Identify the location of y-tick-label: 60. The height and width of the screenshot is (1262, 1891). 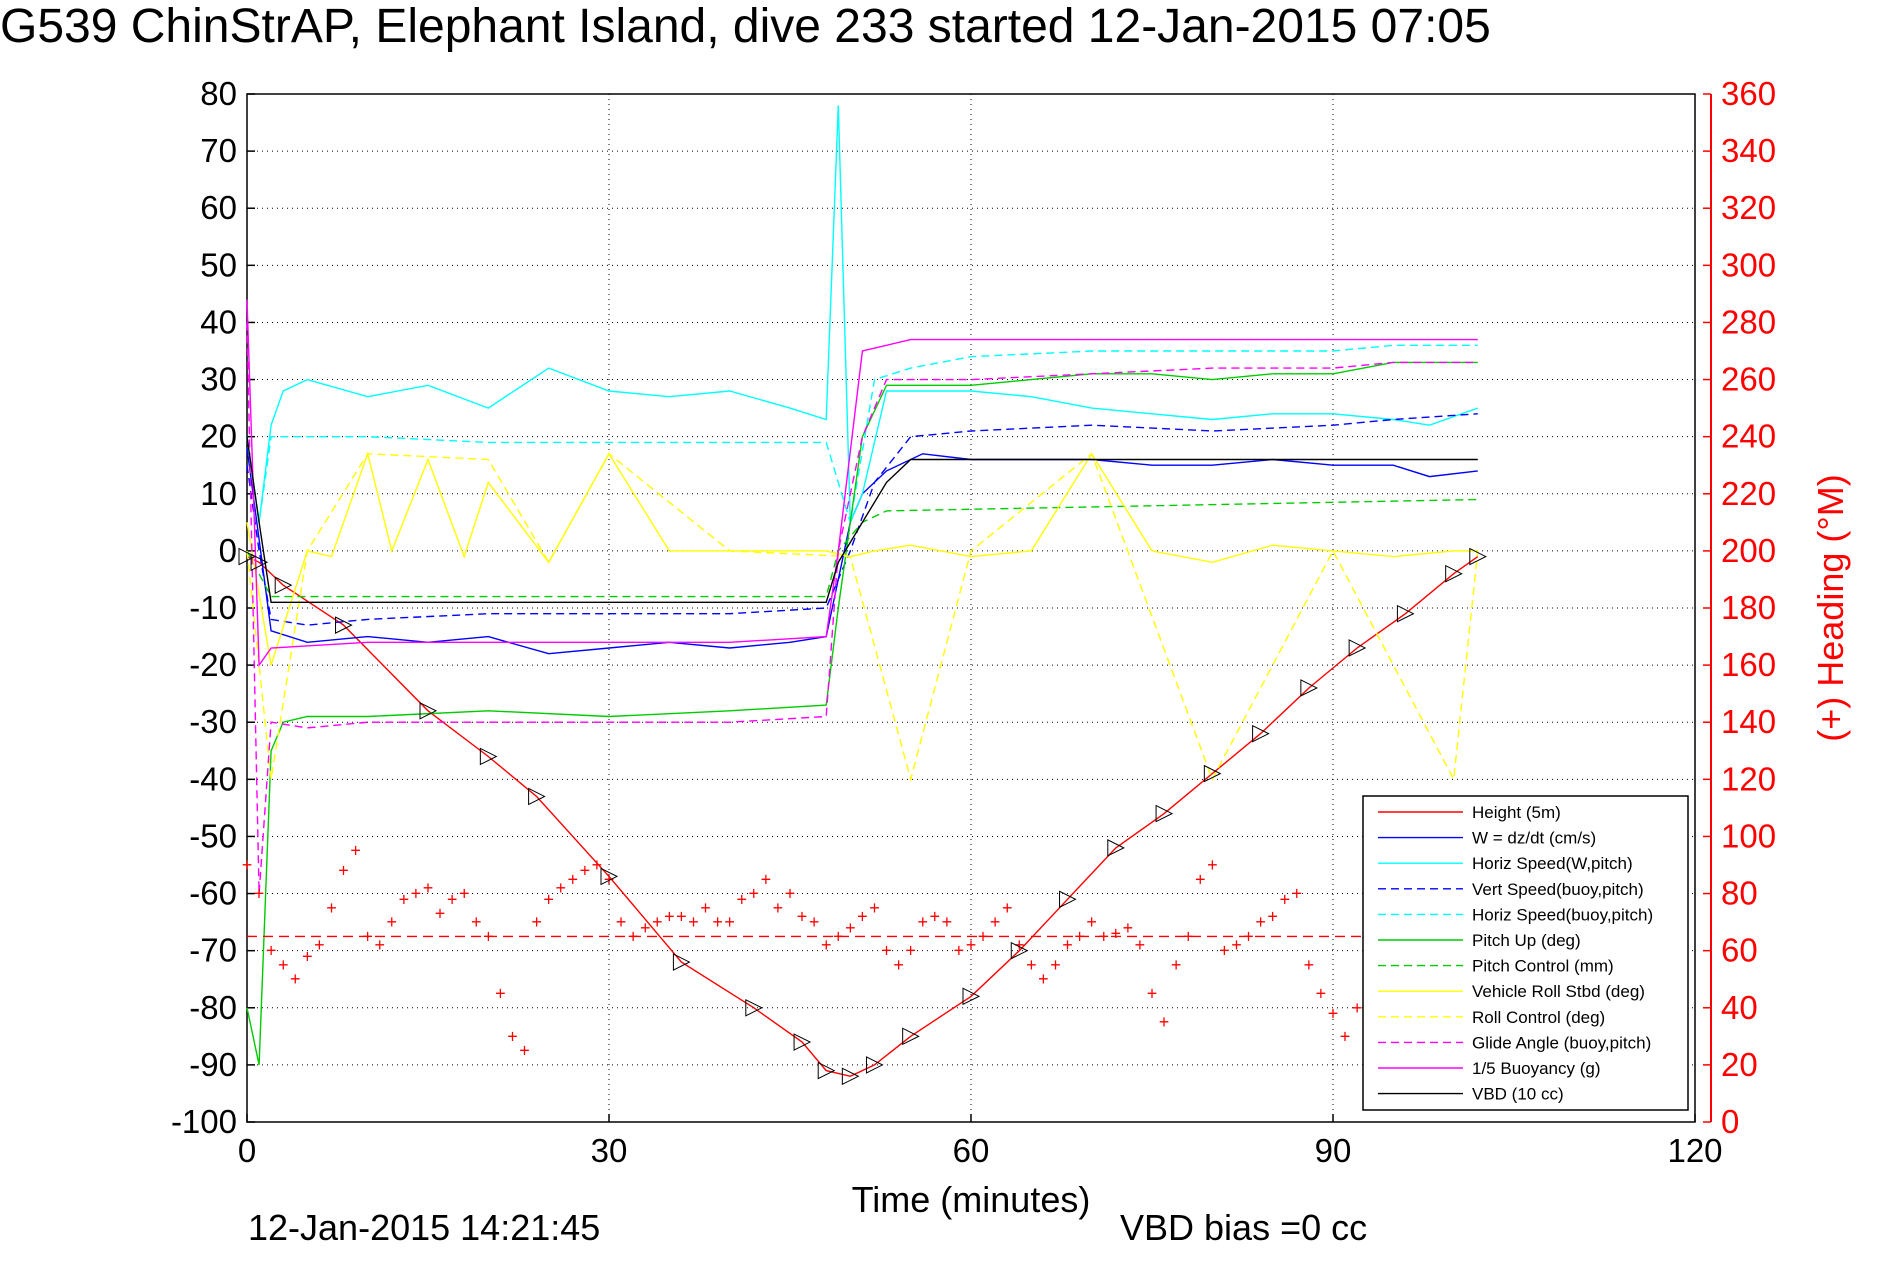
(218, 207).